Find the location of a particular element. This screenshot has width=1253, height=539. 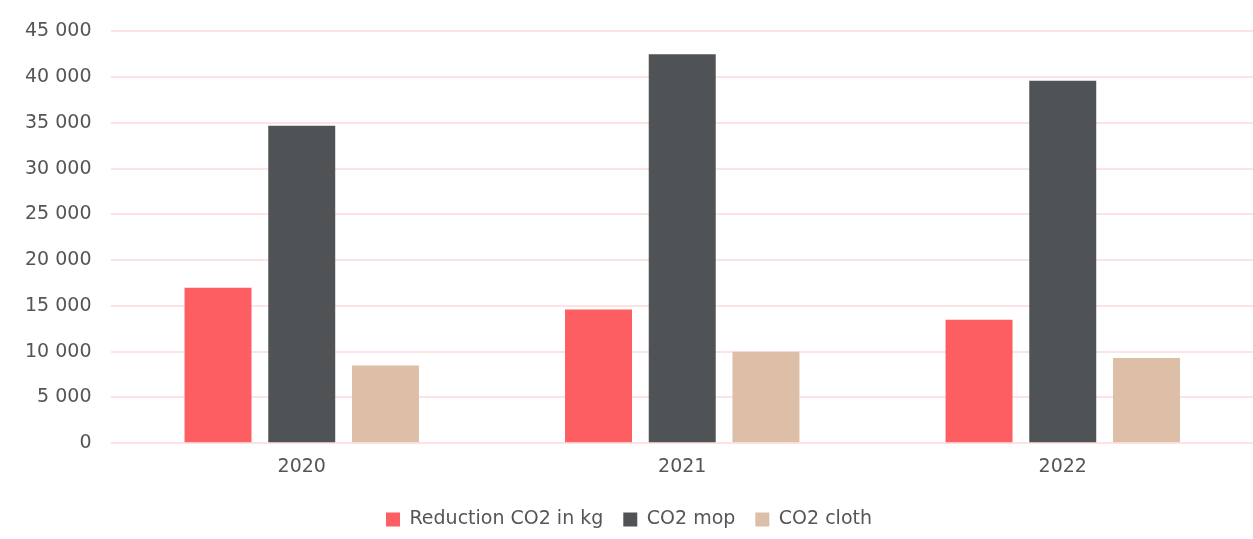

x-tick-label: 2020 is located at coordinates (301, 464).